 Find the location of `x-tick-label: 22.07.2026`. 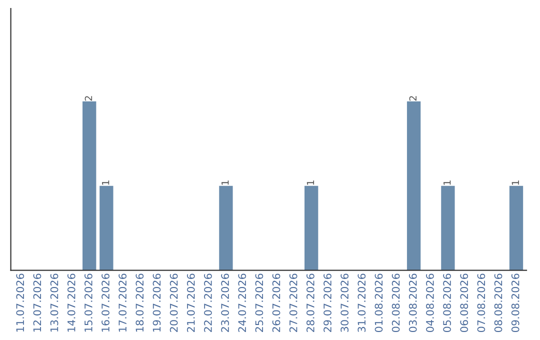

x-tick-label: 22.07.2026 is located at coordinates (208, 303).